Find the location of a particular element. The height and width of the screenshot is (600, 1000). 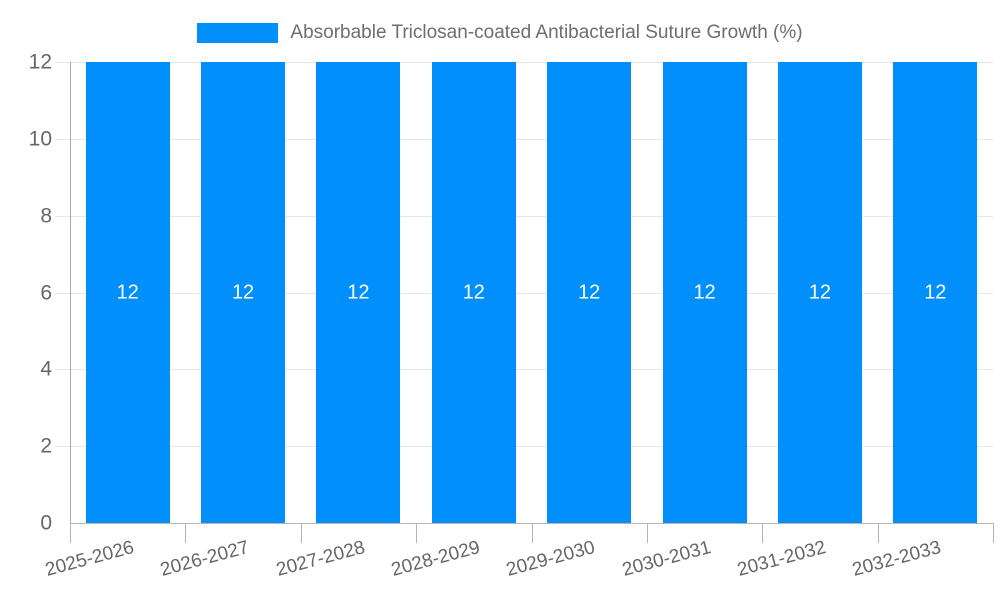

y-tick-label: 10 is located at coordinates (40, 139).